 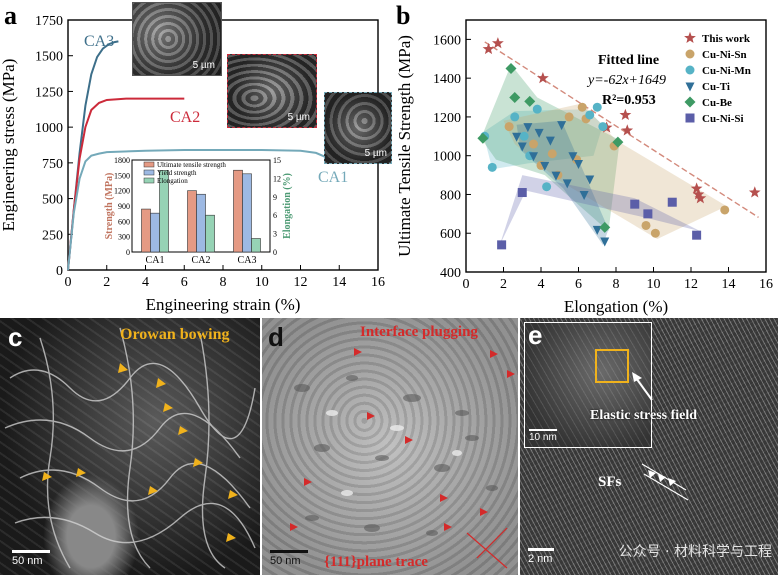 I want to click on x-tick-label: 8, so click(x=616, y=284).